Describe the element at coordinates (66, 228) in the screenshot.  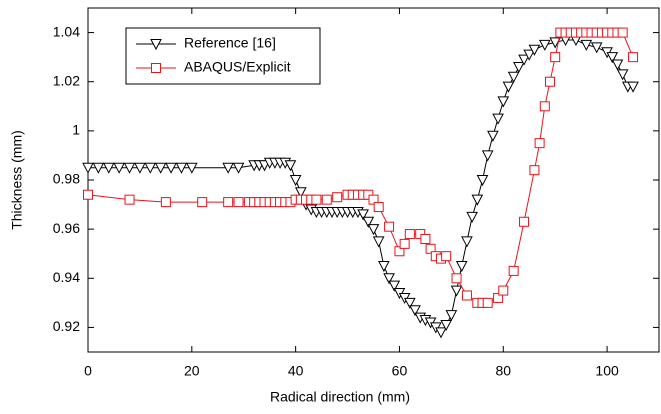
I see `y-tick-label: 0.96` at that location.